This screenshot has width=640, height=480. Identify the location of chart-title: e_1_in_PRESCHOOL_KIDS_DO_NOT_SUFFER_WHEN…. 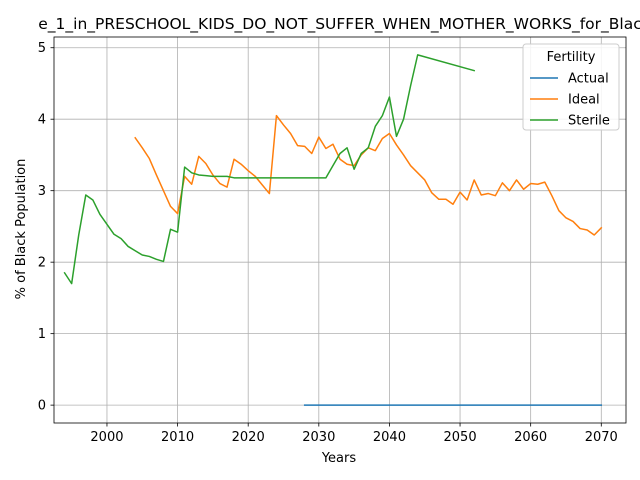
(339, 24).